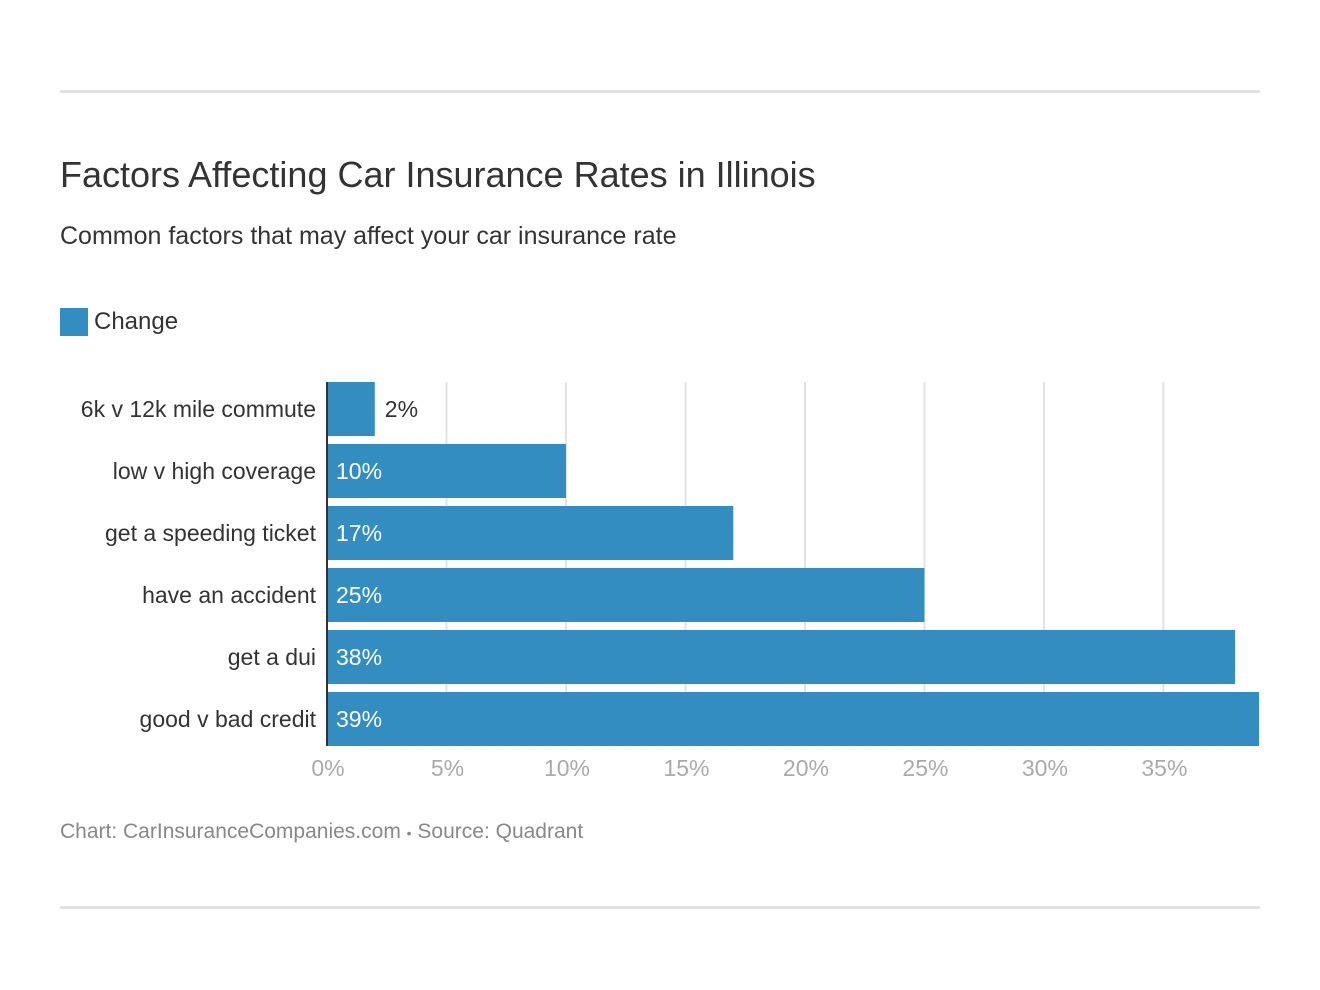 This screenshot has width=1320, height=990. I want to click on x-tick-label: 0%, so click(327, 768).